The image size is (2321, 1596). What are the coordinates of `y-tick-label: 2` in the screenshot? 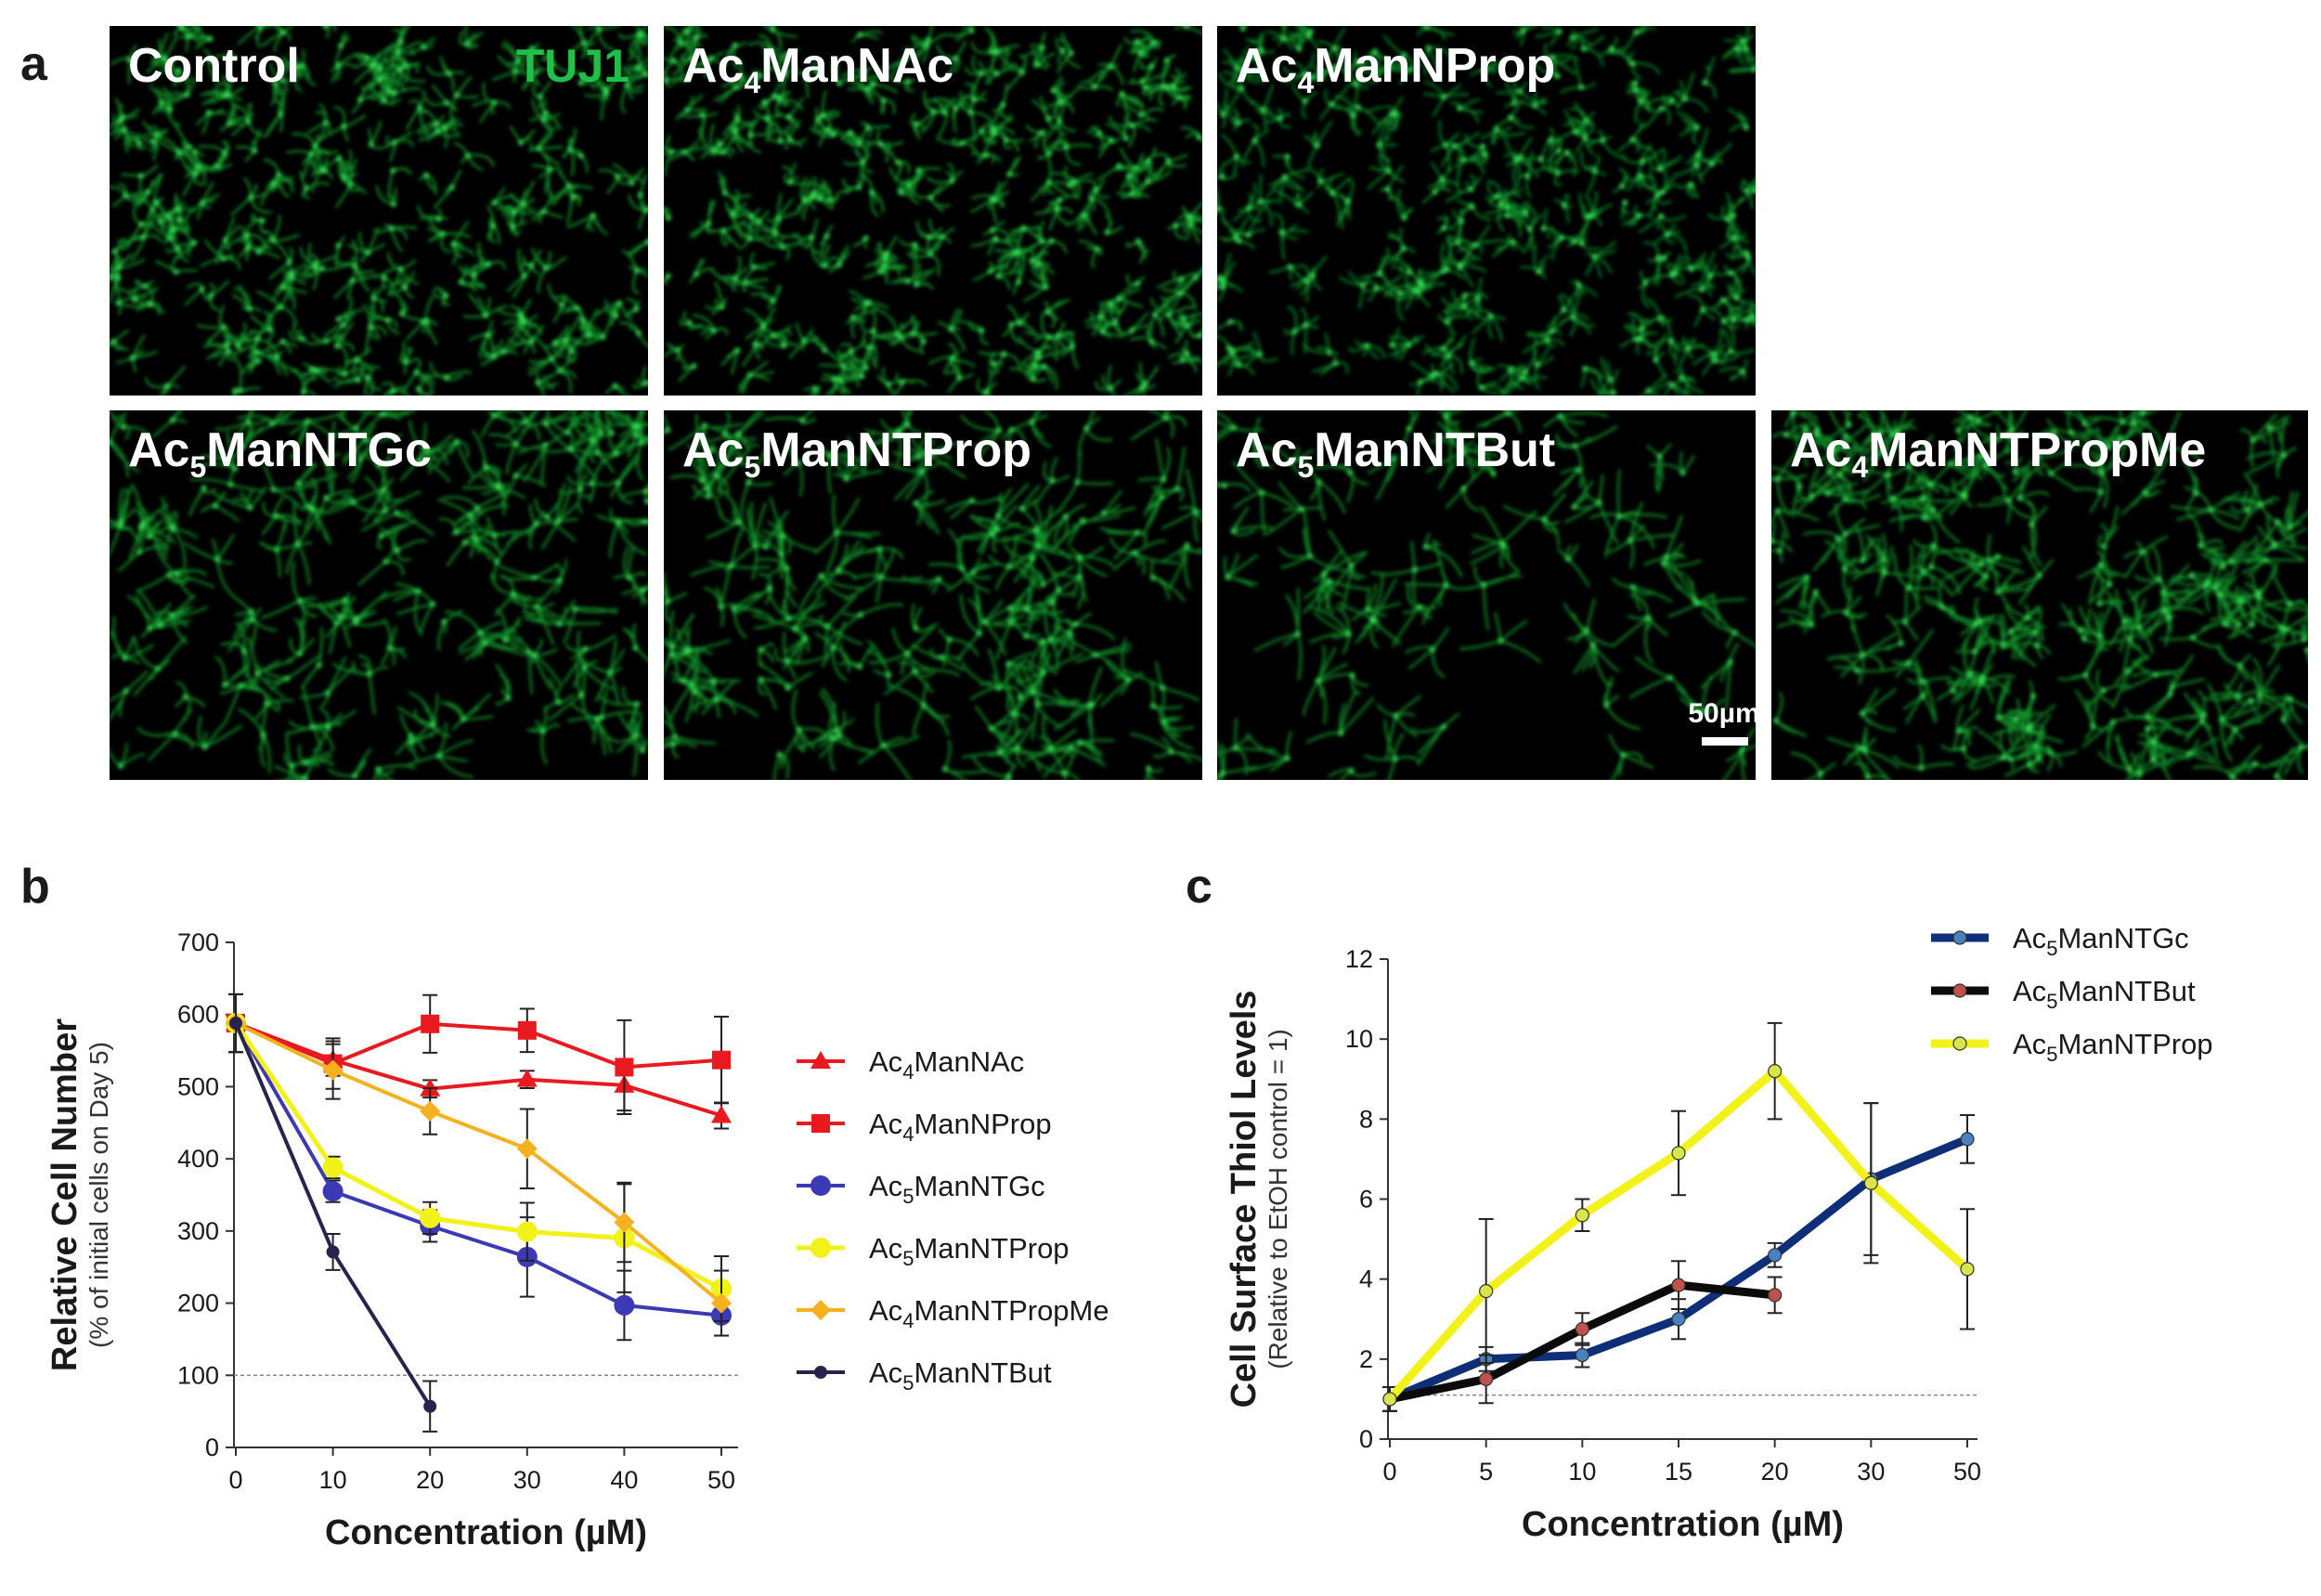 It's located at (1366, 1359).